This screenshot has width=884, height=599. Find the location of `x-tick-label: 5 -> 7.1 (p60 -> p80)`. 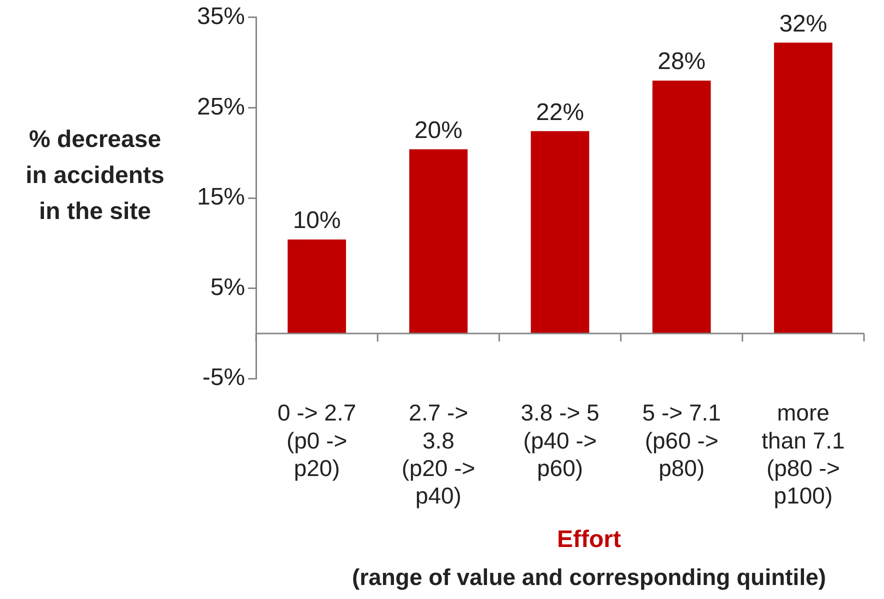

x-tick-label: 5 -> 7.1 (p60 -> p80) is located at coordinates (681, 440).